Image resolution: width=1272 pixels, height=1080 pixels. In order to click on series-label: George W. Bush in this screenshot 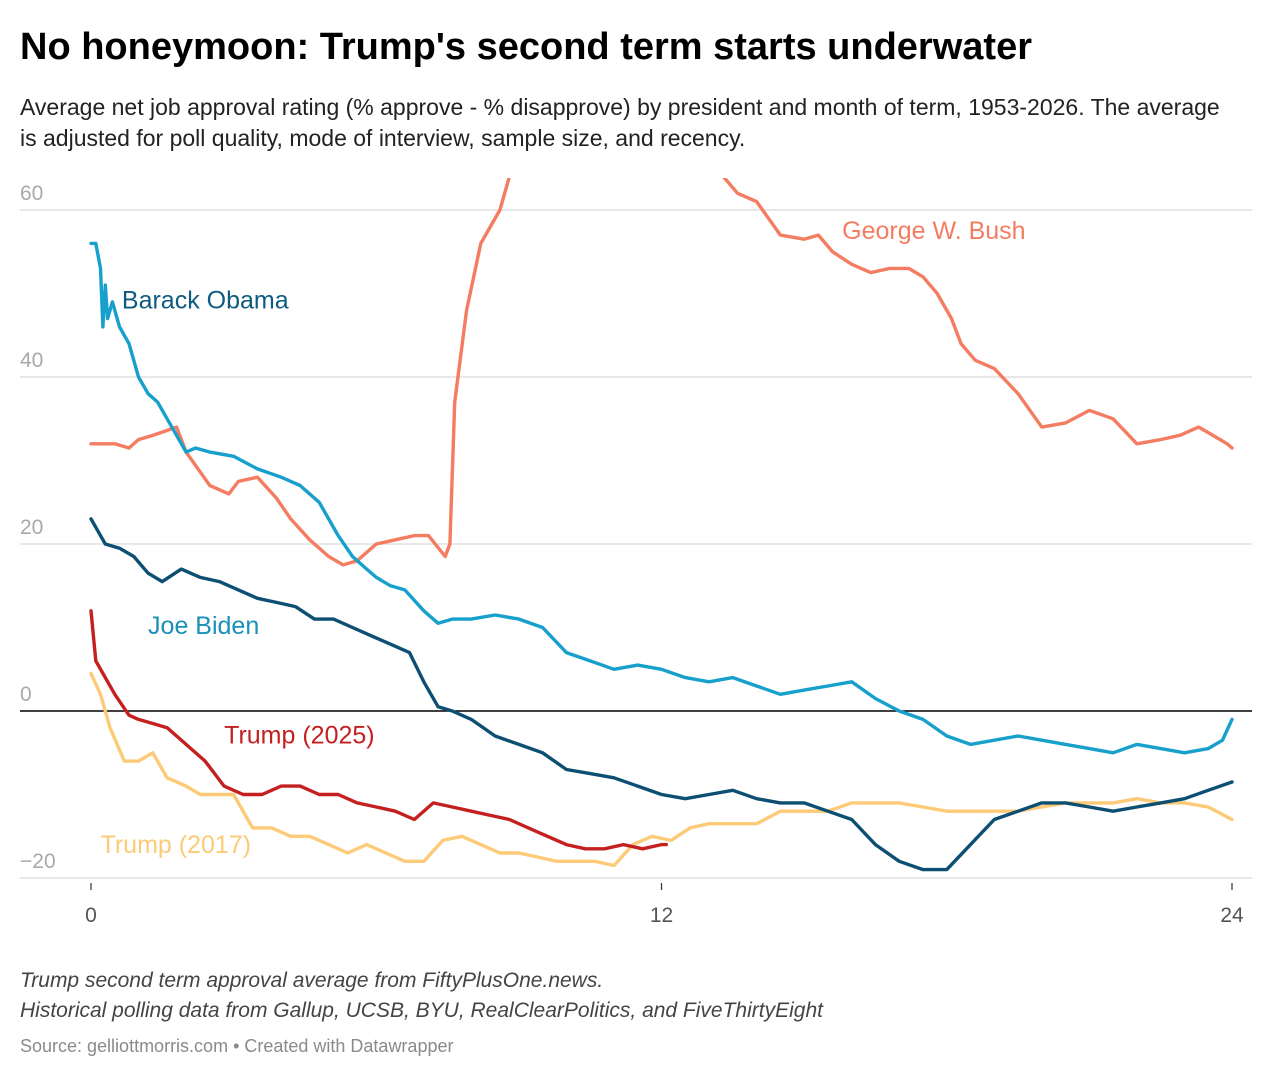, I will do `click(933, 231)`.